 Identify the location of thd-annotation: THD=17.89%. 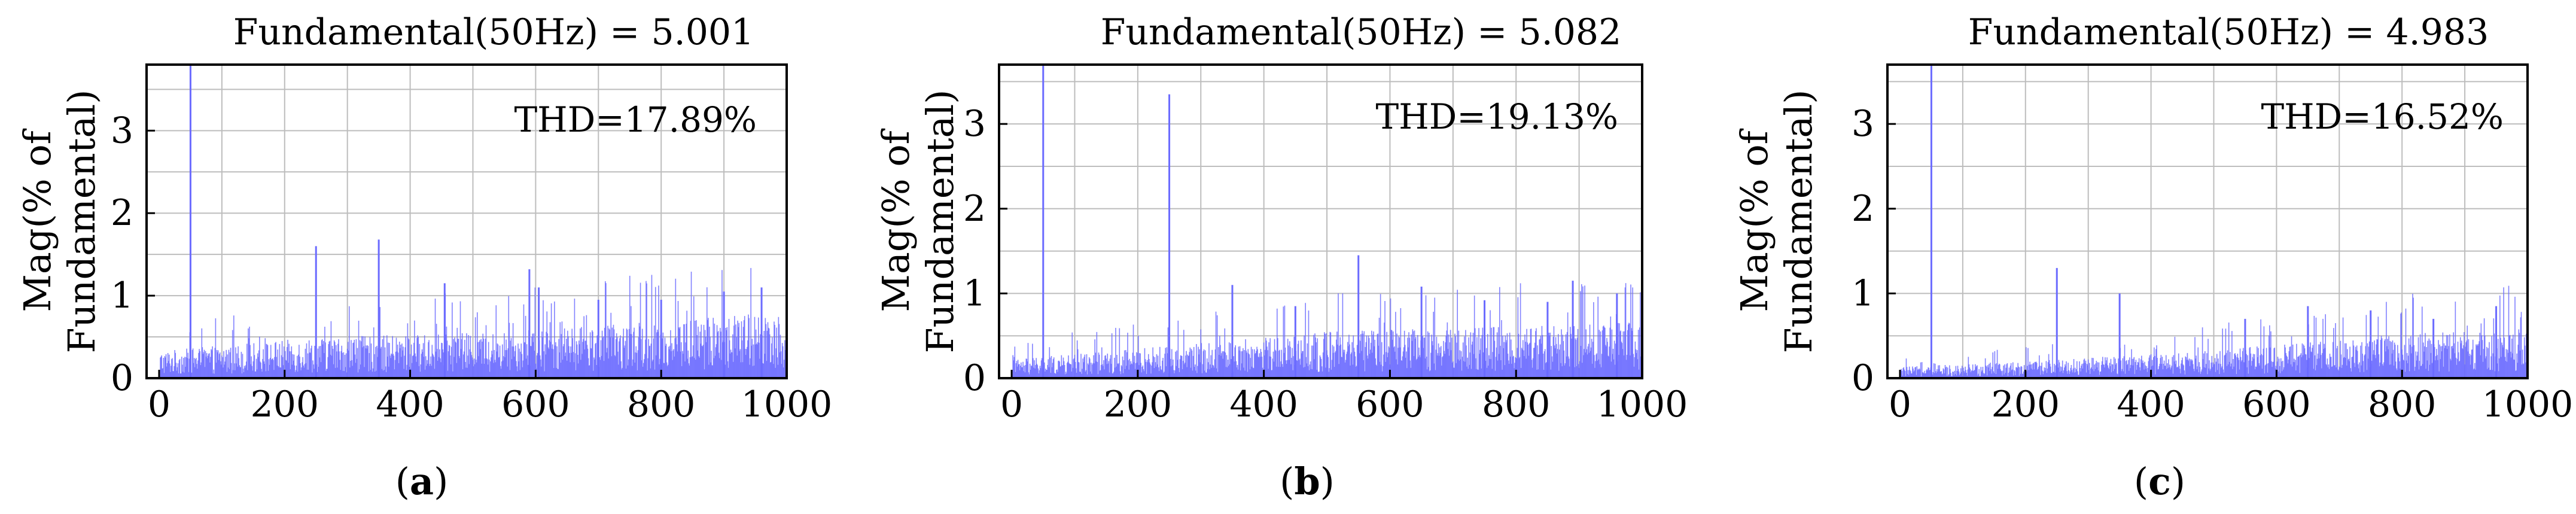
(635, 120).